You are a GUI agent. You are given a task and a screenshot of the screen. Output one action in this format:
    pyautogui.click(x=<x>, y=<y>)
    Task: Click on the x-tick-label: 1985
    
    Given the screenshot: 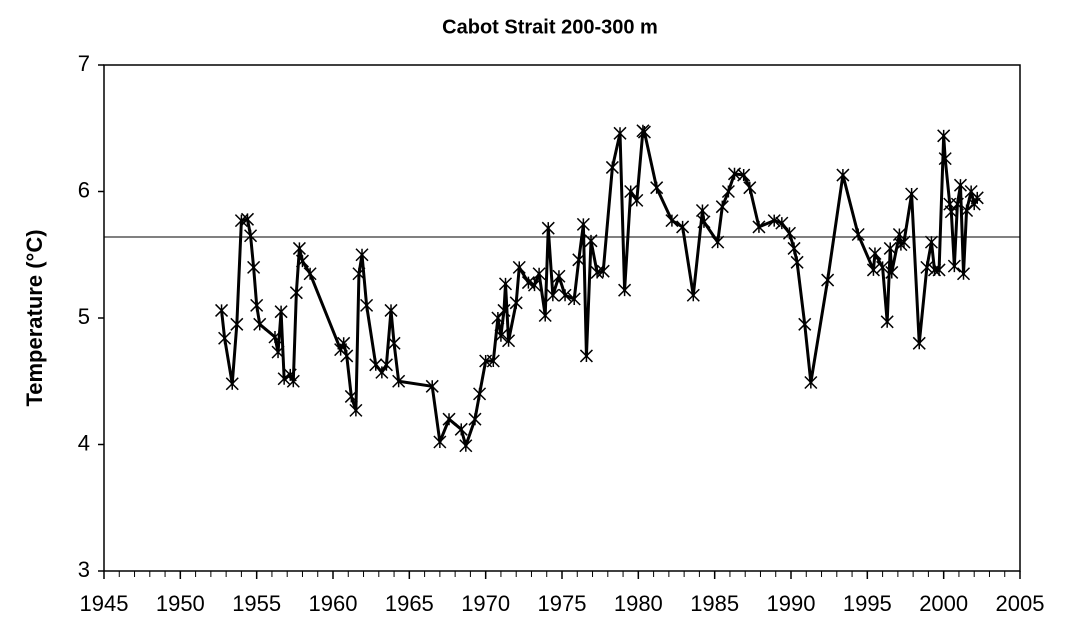 What is the action you would take?
    pyautogui.click(x=714, y=603)
    